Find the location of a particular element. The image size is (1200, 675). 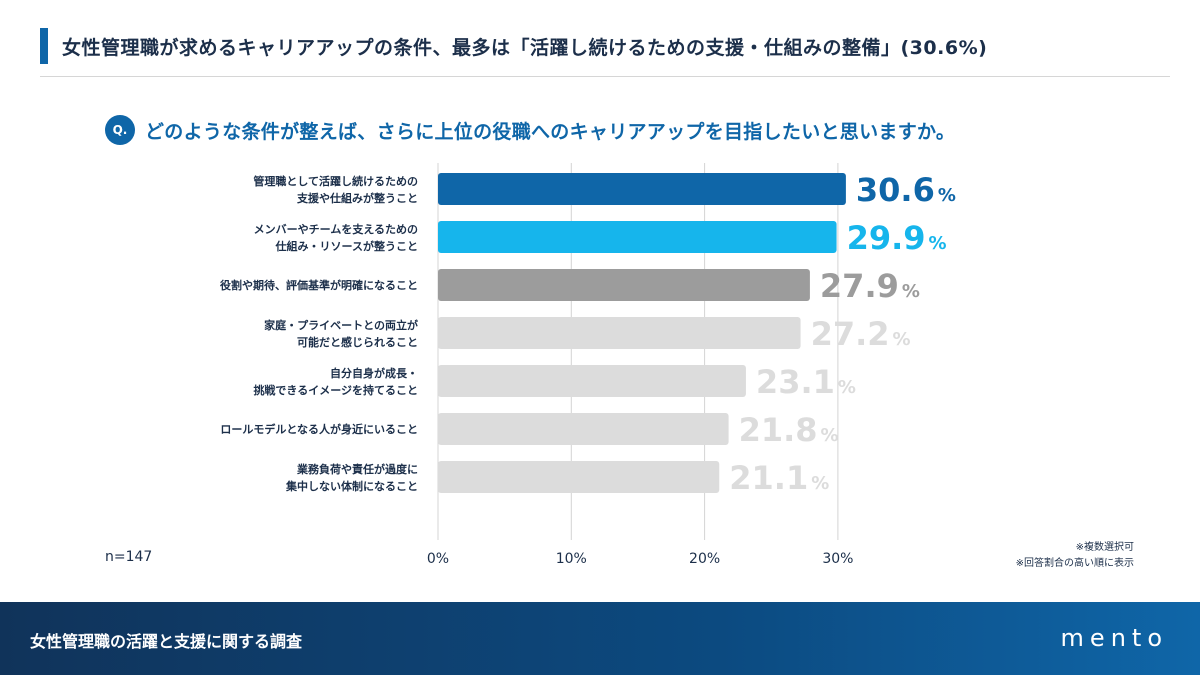

title-divider is located at coordinates (605, 76).